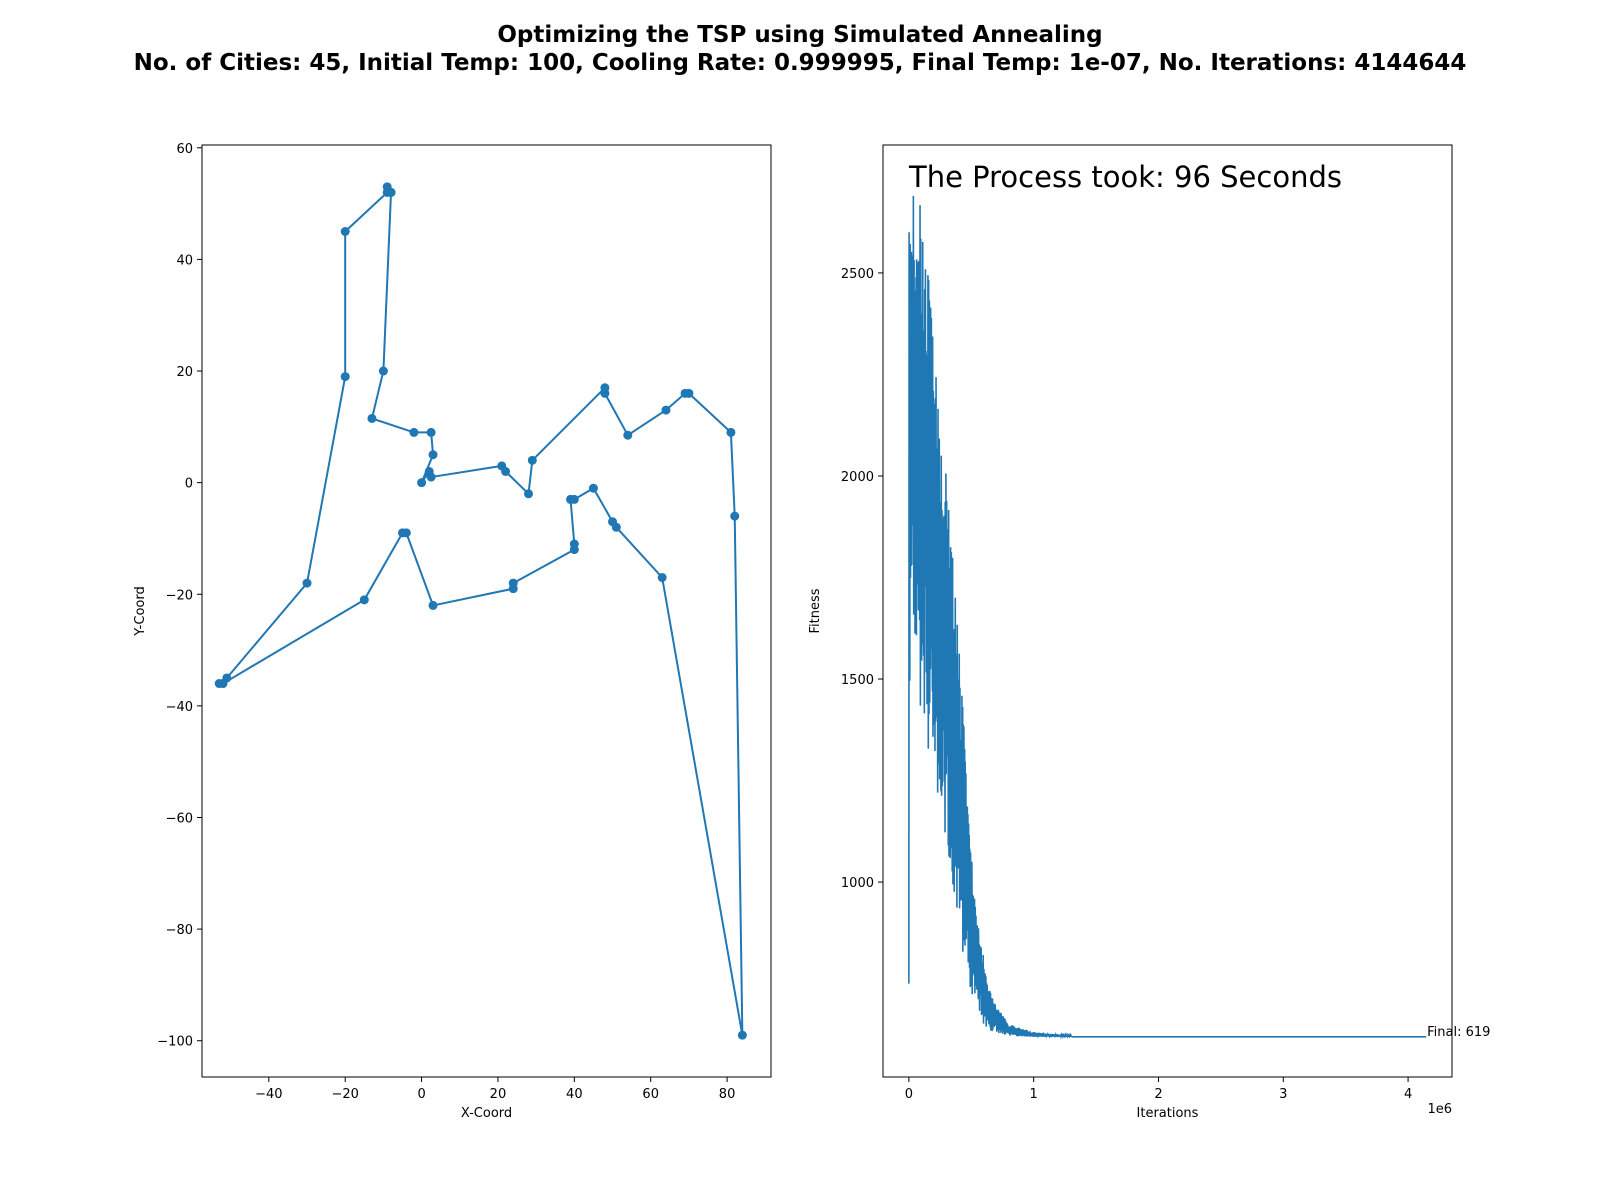 The image size is (1600, 1200). Describe the element at coordinates (1158, 1094) in the screenshot. I see `fitness-x-tick-label: 2` at that location.